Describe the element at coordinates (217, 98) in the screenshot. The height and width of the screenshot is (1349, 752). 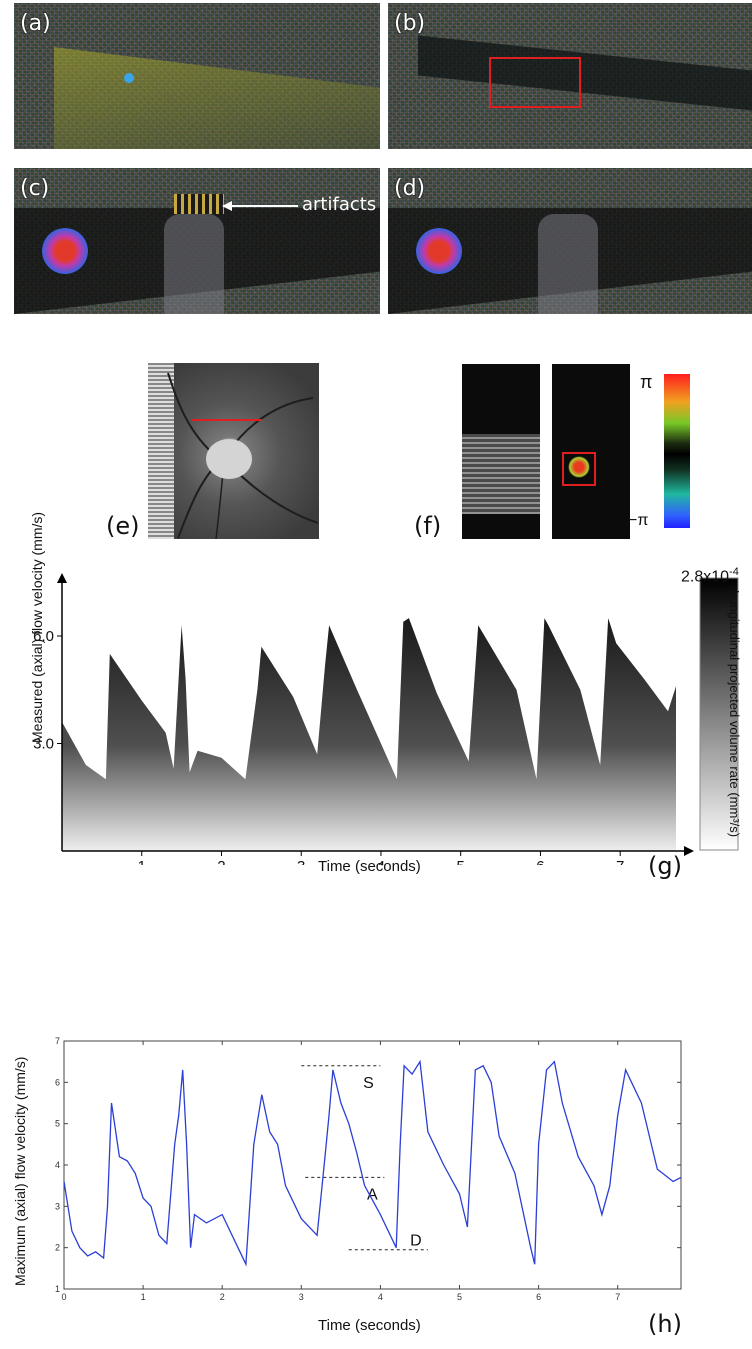
I see `retina-highlight` at that location.